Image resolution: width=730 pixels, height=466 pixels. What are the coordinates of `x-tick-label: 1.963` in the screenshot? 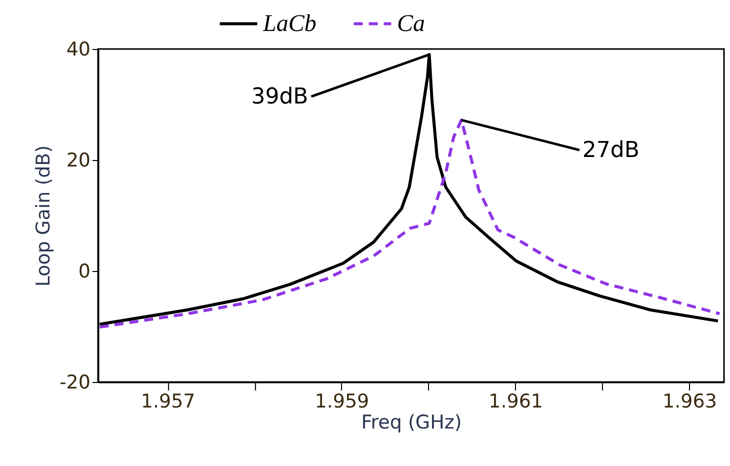 It's located at (689, 401).